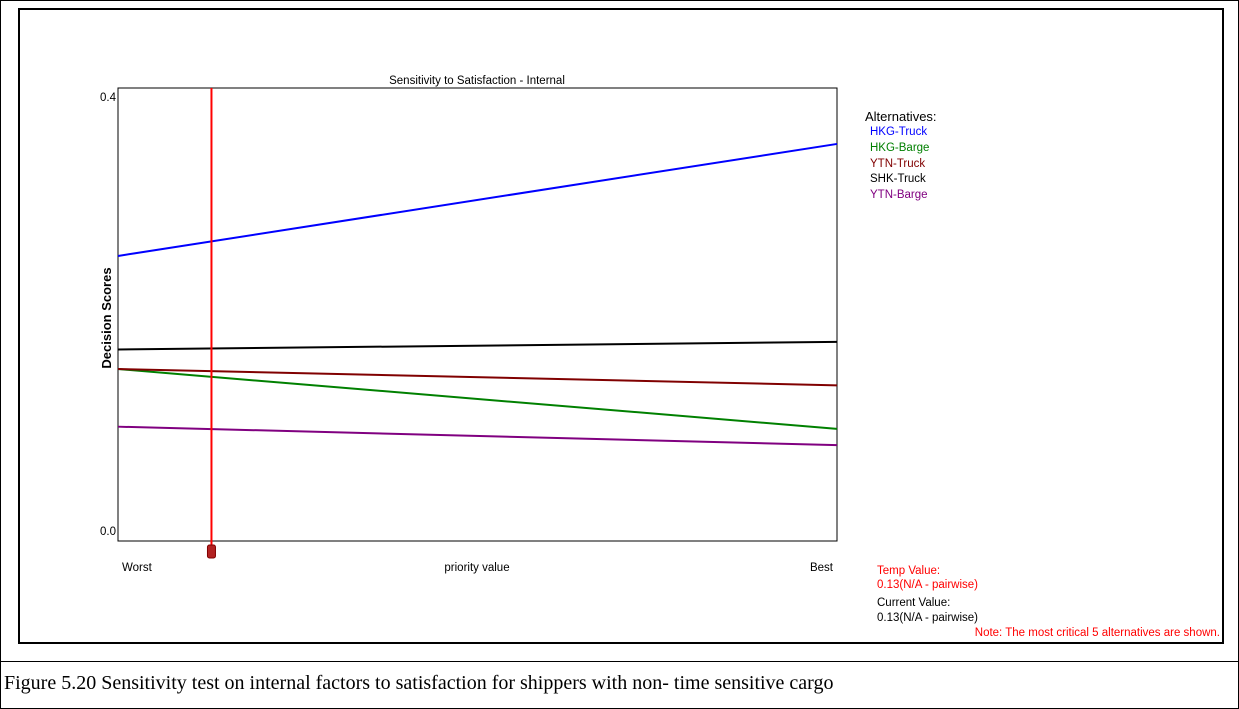 The image size is (1239, 709). Describe the element at coordinates (914, 603) in the screenshot. I see `current-value-label: Current Value:` at that location.